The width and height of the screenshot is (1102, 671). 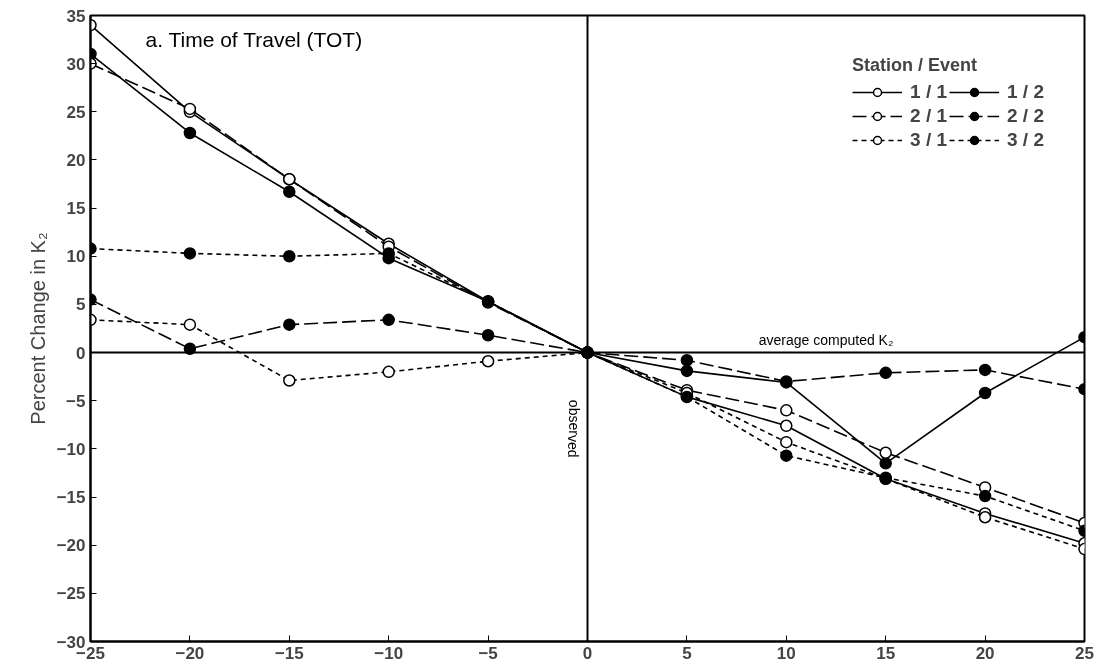 What do you see at coordinates (76, 209) in the screenshot?
I see `y-tick-label: 15` at bounding box center [76, 209].